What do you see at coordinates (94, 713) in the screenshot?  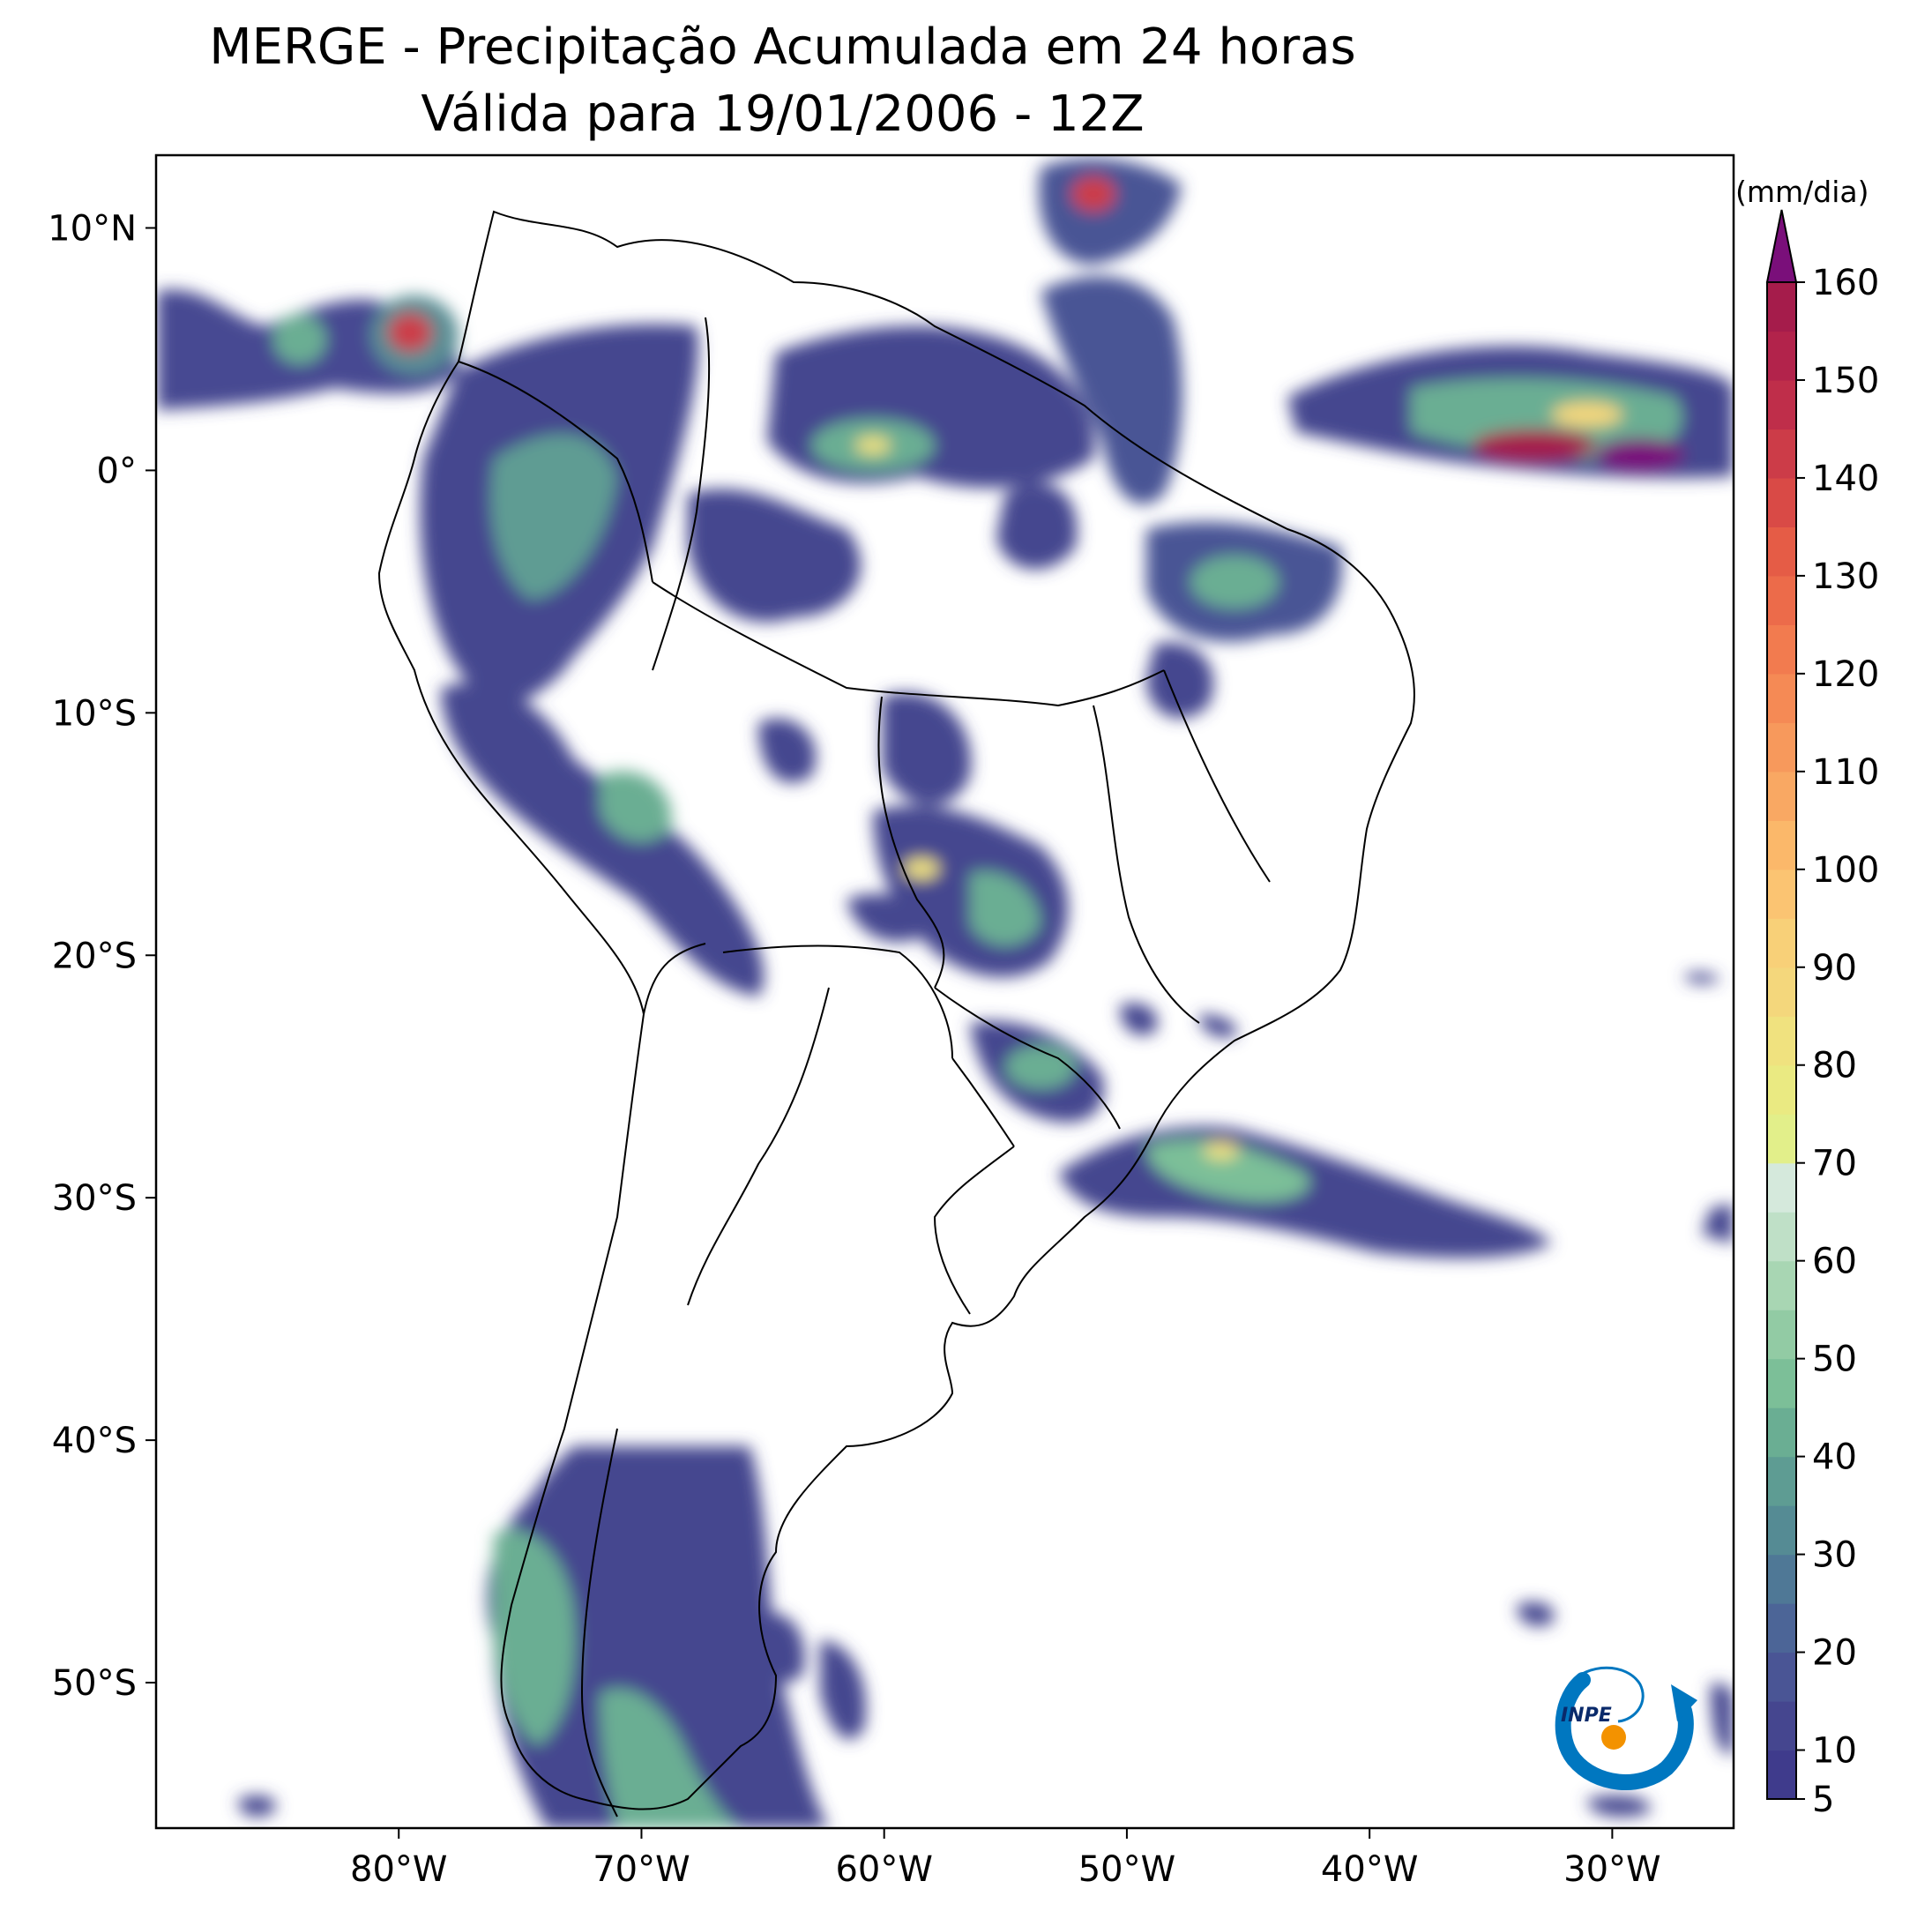 I see `lat-tick-label: 10°S` at bounding box center [94, 713].